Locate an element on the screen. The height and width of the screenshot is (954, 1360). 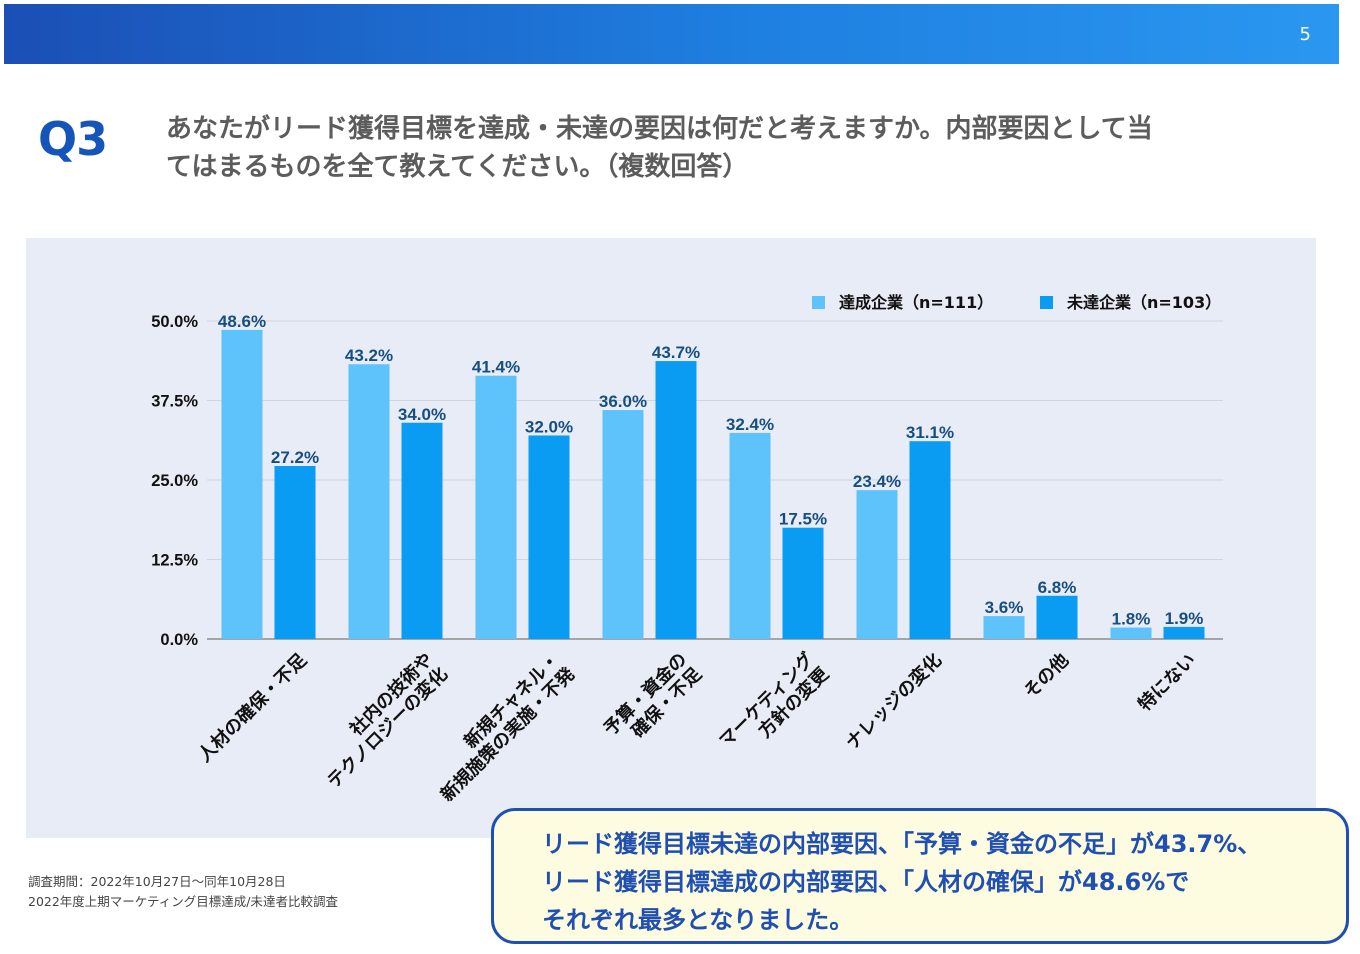
question-label: Q3 is located at coordinates (73, 139).